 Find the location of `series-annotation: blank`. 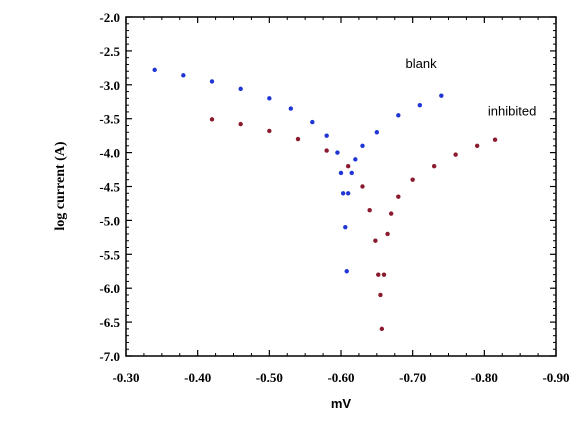

series-annotation: blank is located at coordinates (422, 63).